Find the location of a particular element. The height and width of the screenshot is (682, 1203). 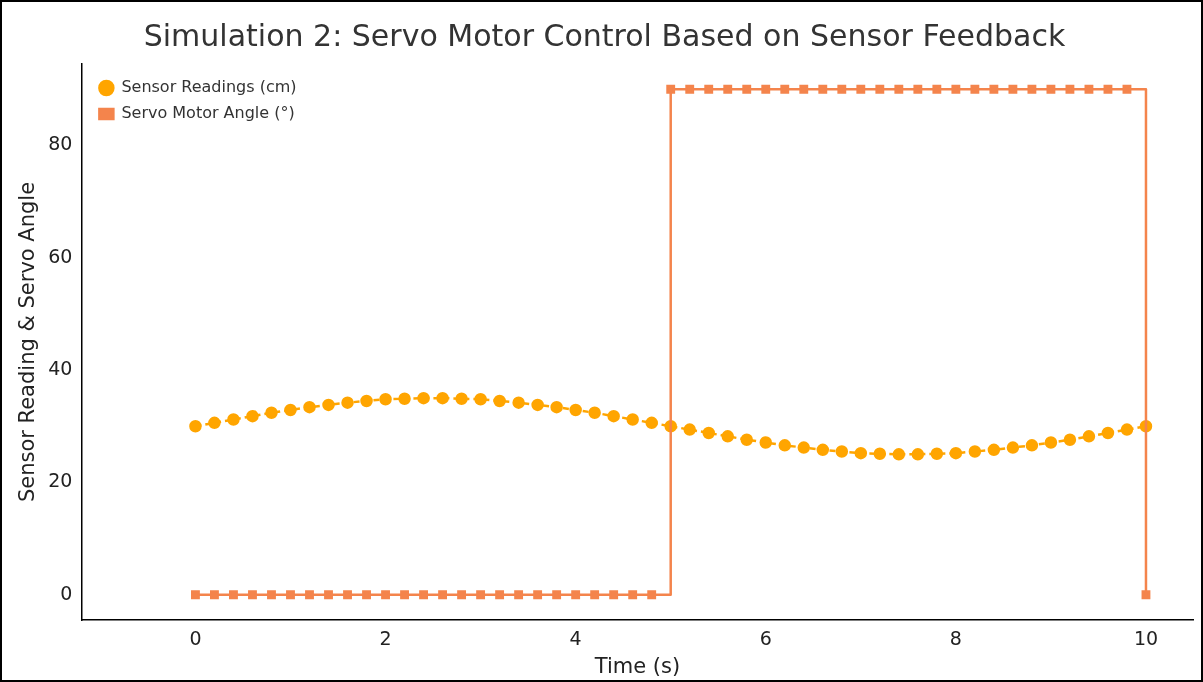

y-tick-label: 40 is located at coordinates (60, 368).